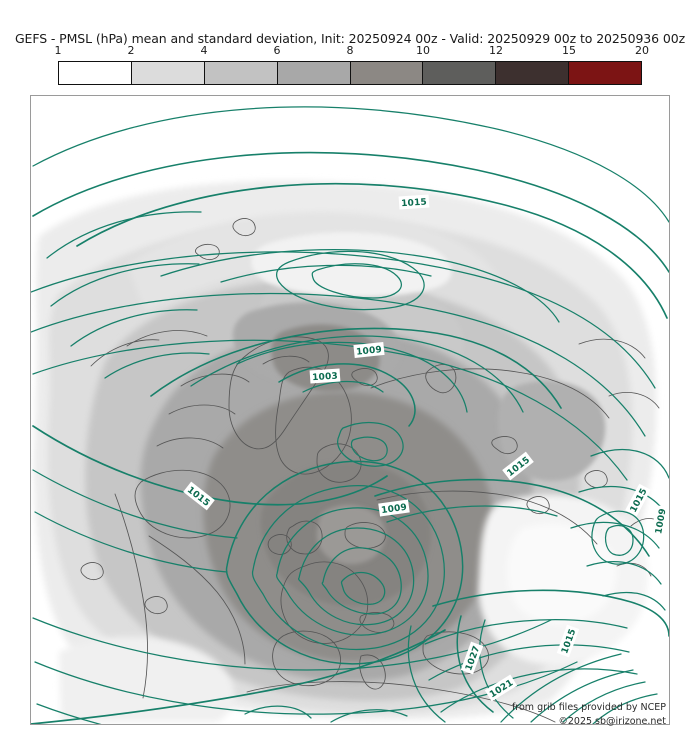  I want to click on colorbar-tick-12: 12, so click(496, 50).